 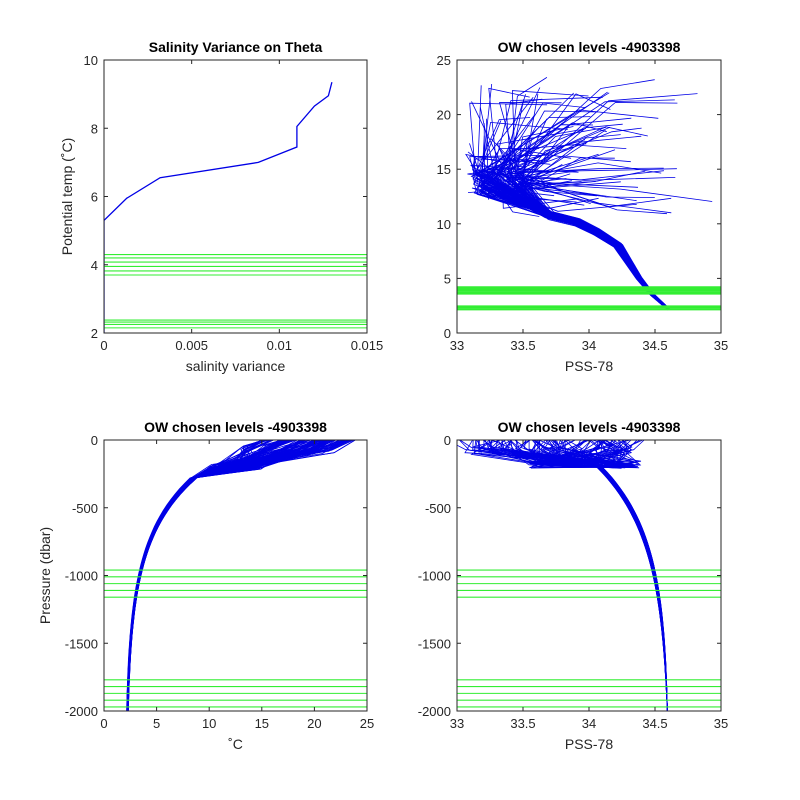 What do you see at coordinates (94, 197) in the screenshot?
I see `y-tick-label: 6` at bounding box center [94, 197].